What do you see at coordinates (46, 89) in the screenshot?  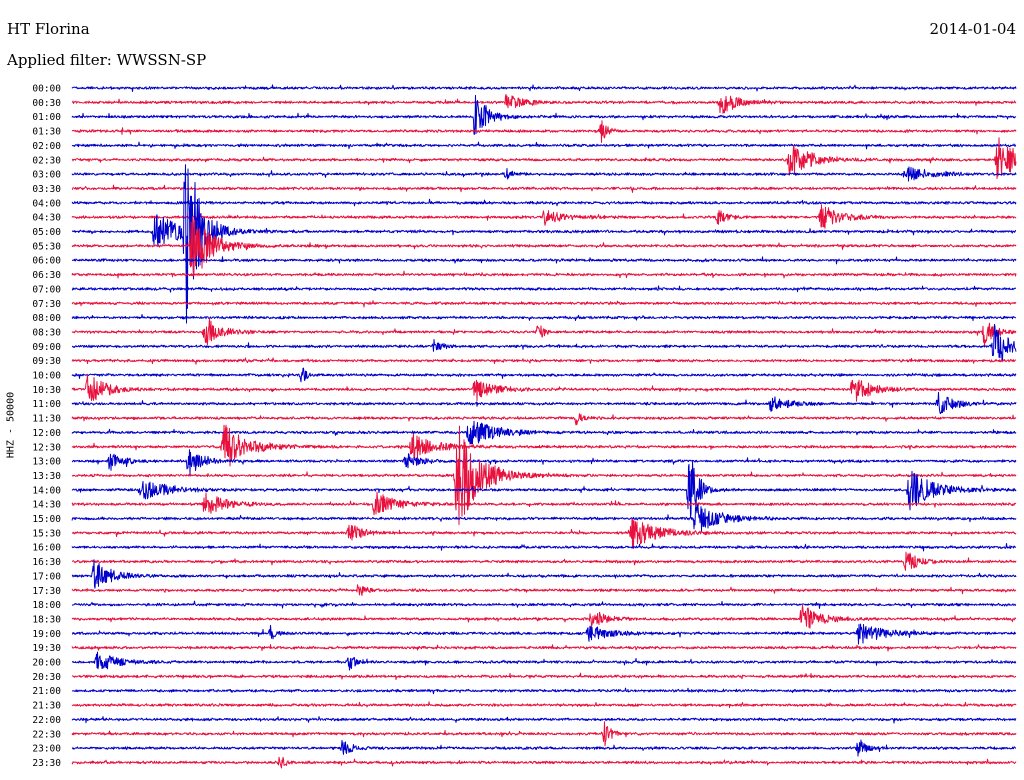 I see `row-label: 00:00` at bounding box center [46, 89].